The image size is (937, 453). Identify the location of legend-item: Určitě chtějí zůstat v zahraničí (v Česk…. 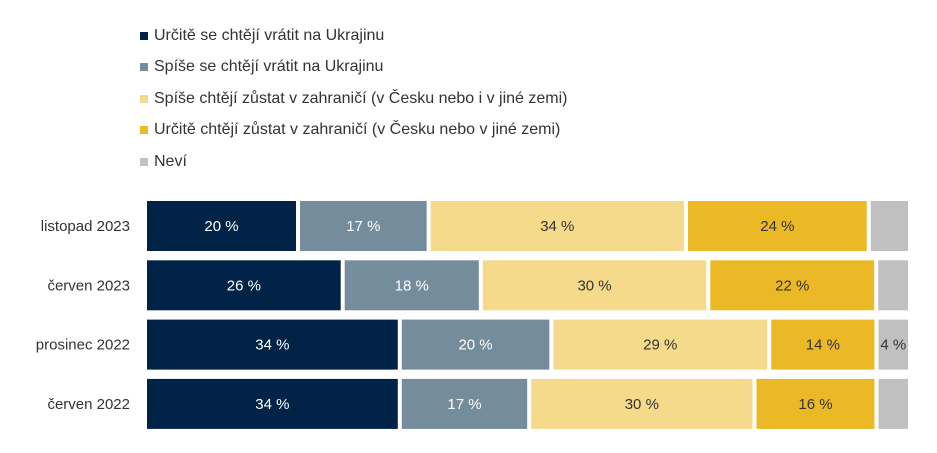
(354, 131).